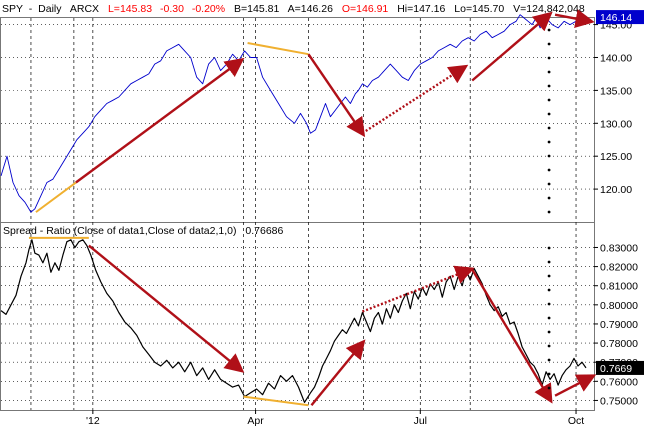 The image size is (650, 429). Describe the element at coordinates (616, 58) in the screenshot. I see `y-tick-label: 140.00` at that location.